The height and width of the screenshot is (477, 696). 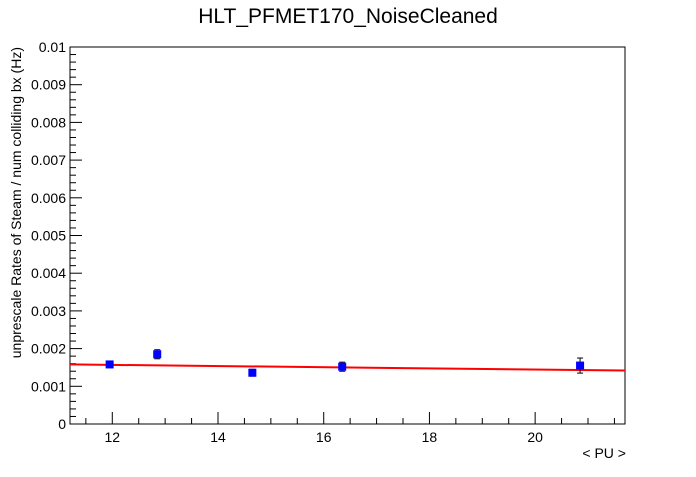 What do you see at coordinates (430, 437) in the screenshot?
I see `x-tick-label: 18` at bounding box center [430, 437].